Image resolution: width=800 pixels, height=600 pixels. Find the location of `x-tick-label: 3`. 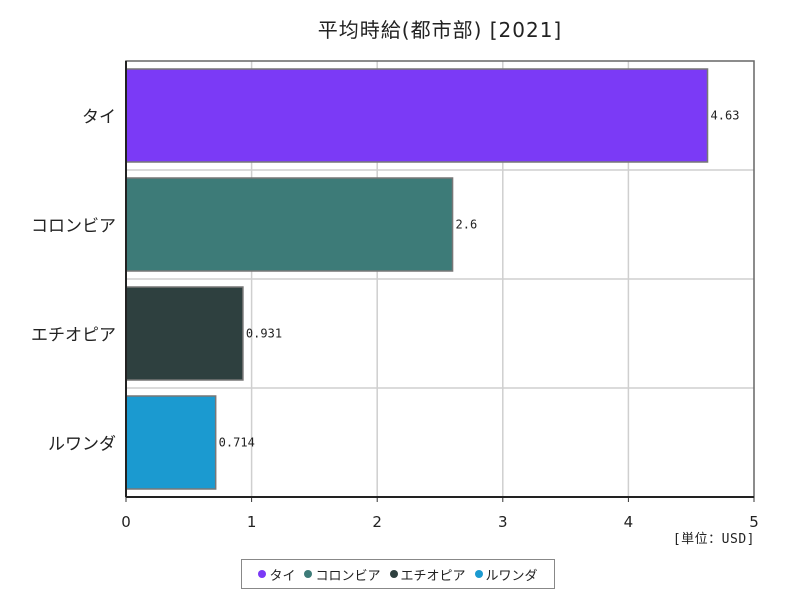

x-tick-label: 3 is located at coordinates (503, 522).